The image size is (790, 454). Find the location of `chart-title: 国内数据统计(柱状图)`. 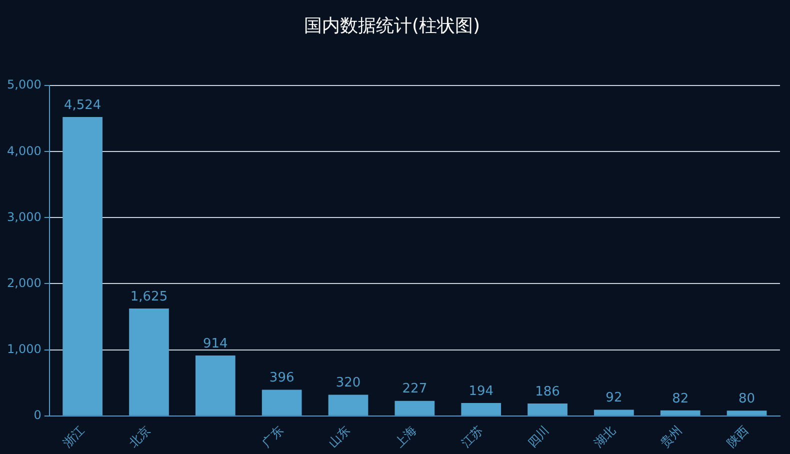

chart-title: 国内数据统计(柱状图) is located at coordinates (392, 25).